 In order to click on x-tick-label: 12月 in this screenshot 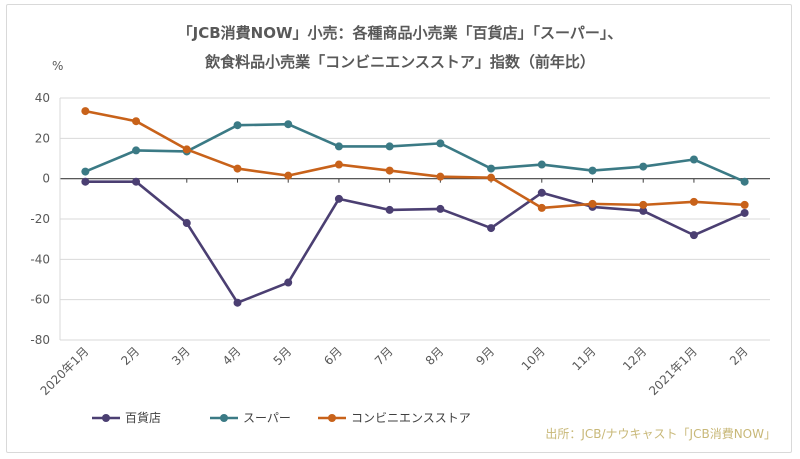, I will do `click(634, 358)`.